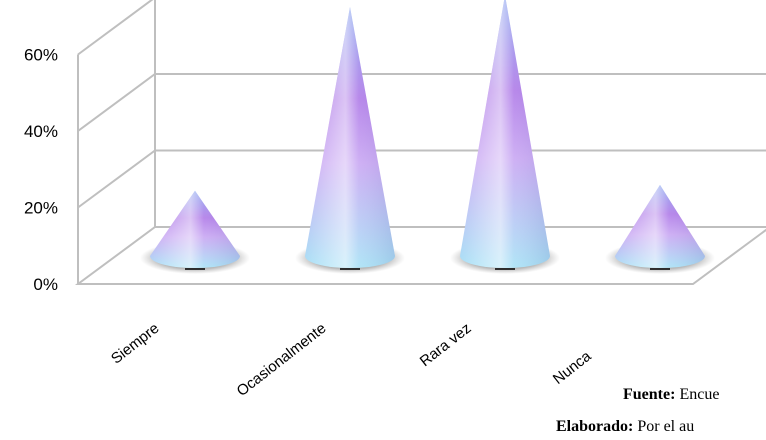 The height and width of the screenshot is (440, 766). I want to click on cone-siempre, so click(195, 232).